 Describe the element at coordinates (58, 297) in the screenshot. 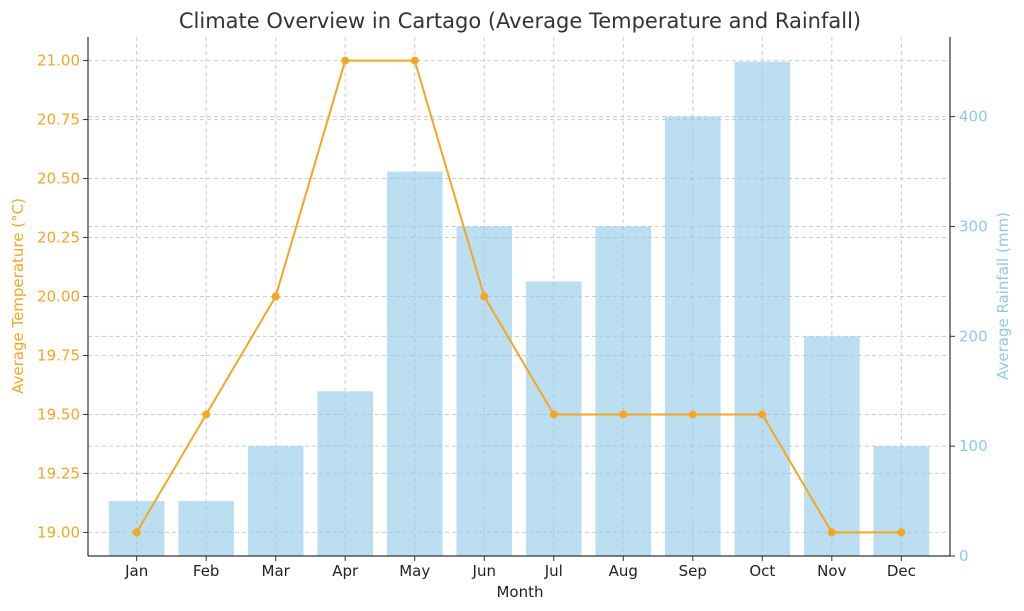

I see `left-tick-label: 20.00` at that location.